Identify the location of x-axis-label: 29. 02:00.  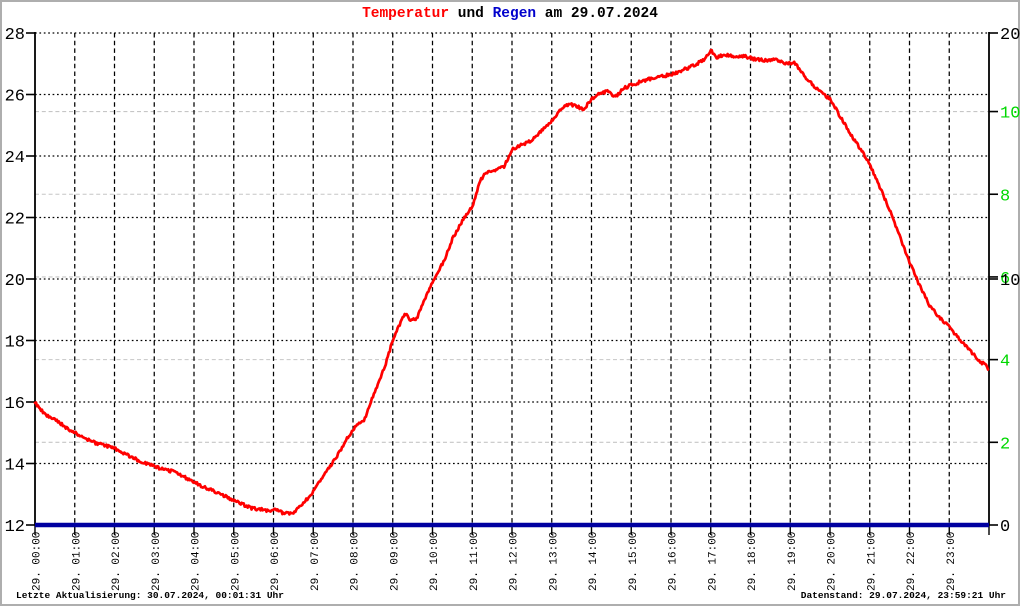
(117, 561).